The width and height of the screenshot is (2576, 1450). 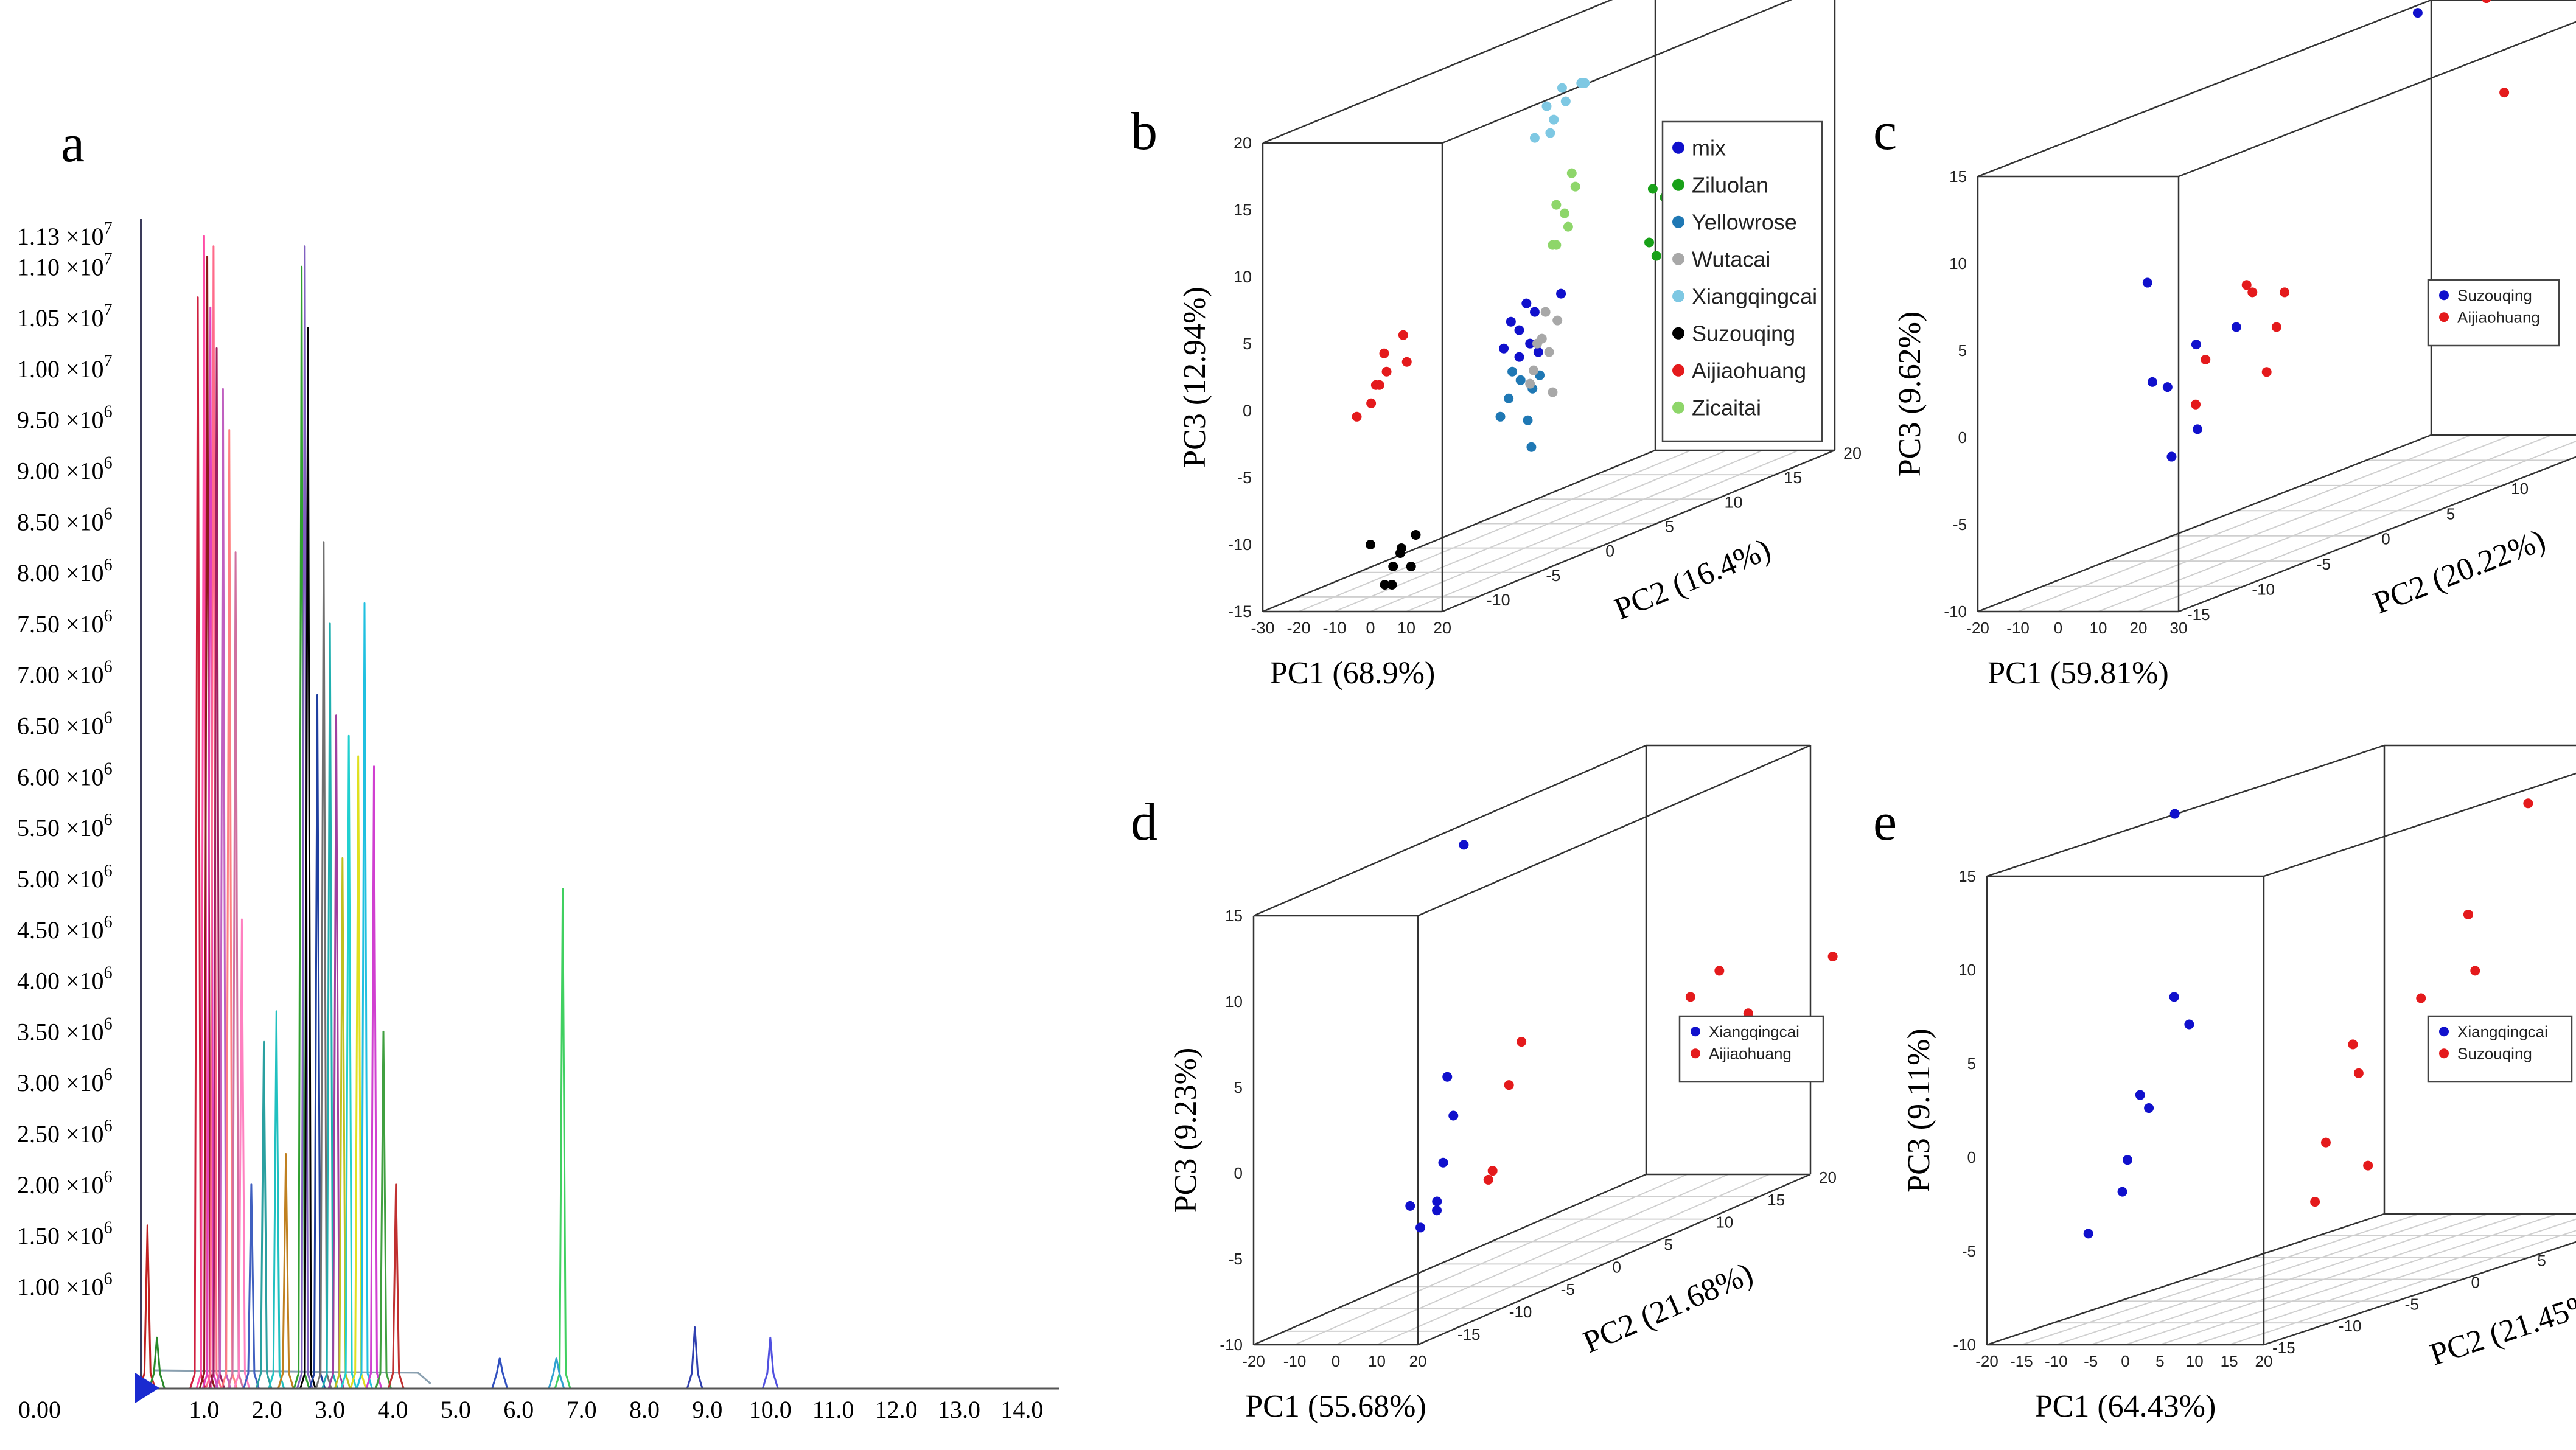 What do you see at coordinates (1335, 1407) in the screenshot?
I see `x-axis-label: PC1 (55.68%)` at bounding box center [1335, 1407].